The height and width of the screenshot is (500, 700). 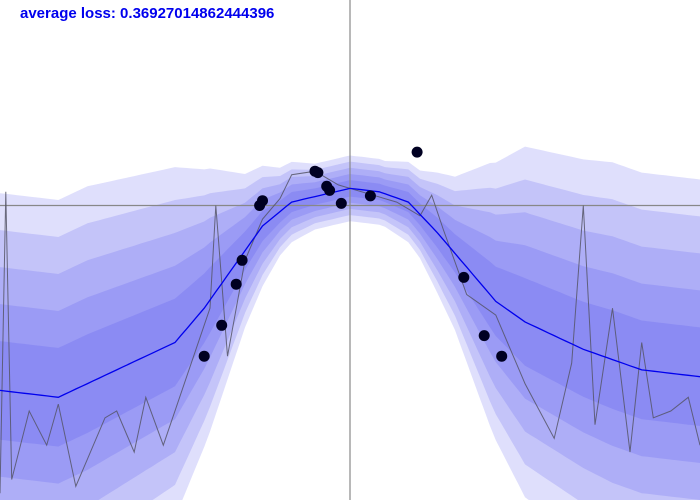 What do you see at coordinates (147, 13) in the screenshot?
I see `average-loss-label: average loss: 0.36927014862444396` at bounding box center [147, 13].